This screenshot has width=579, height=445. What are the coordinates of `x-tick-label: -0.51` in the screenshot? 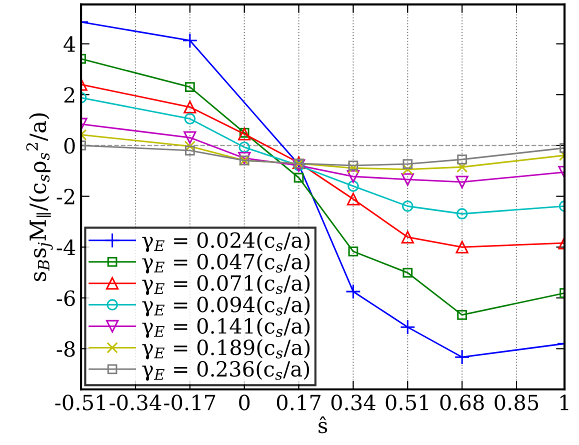 It's located at (80, 402).